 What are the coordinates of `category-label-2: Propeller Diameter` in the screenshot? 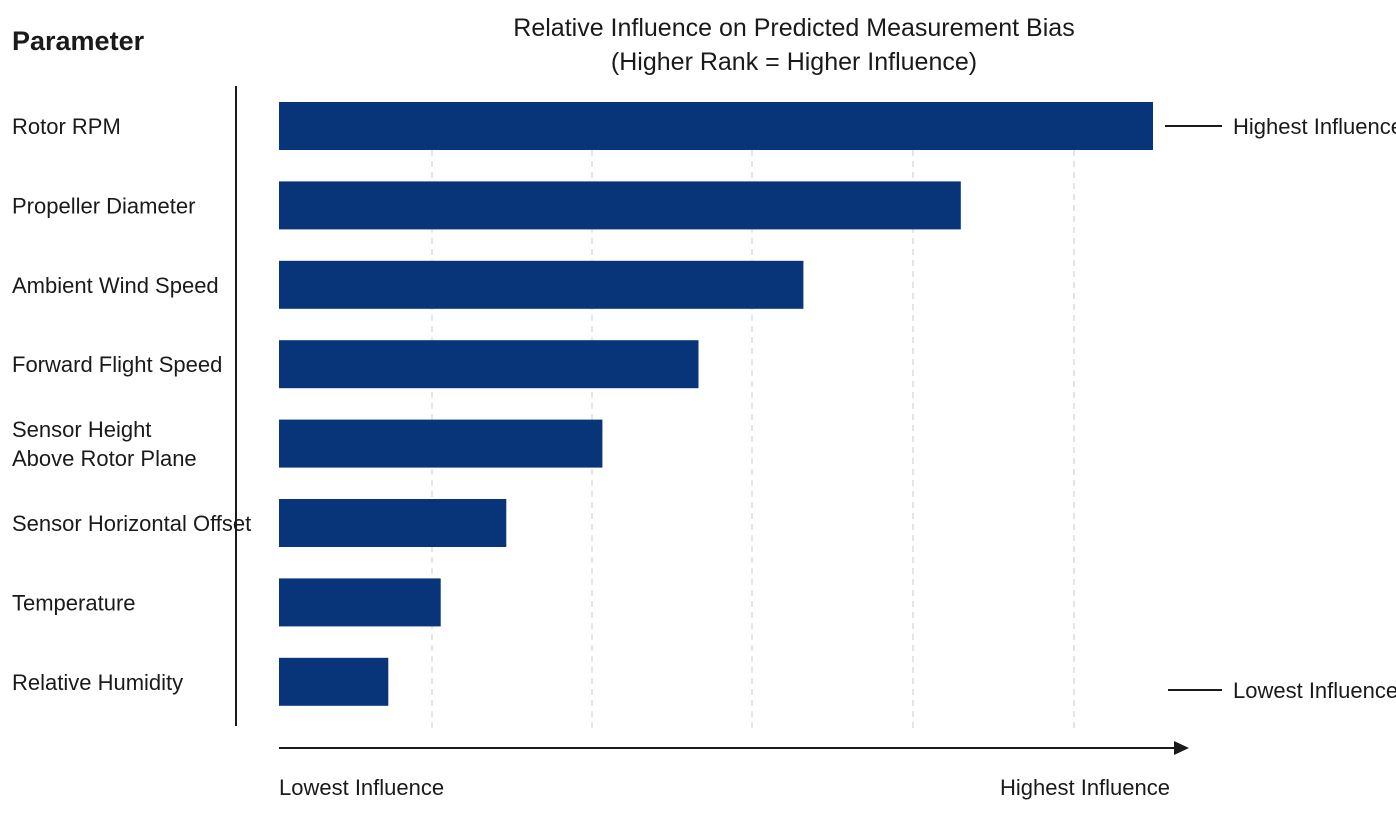 It's located at (103, 205).